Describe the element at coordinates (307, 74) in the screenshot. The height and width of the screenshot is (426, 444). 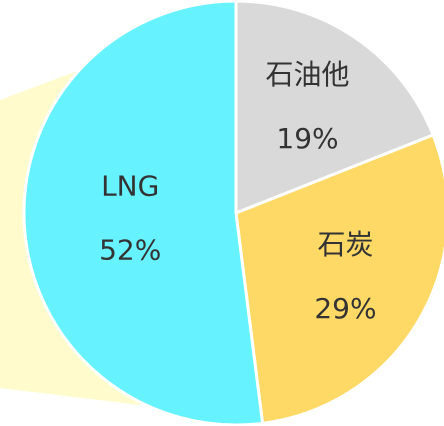
I see `slice-label: 石油他` at that location.